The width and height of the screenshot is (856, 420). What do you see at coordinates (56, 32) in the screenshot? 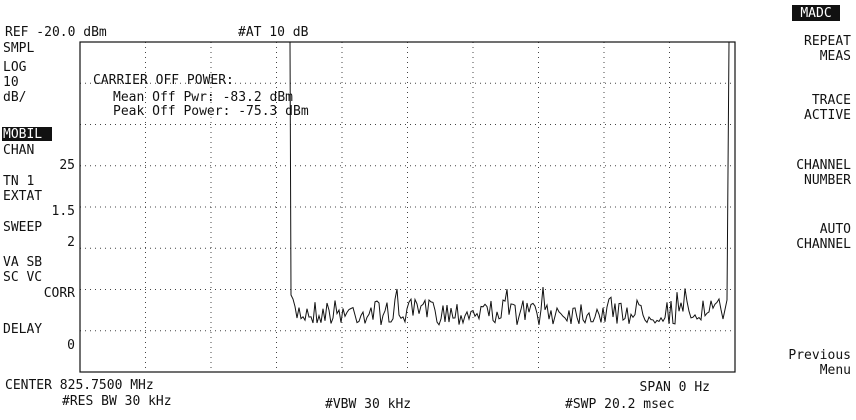
I see `ref-level: REF -20.0 dBm` at bounding box center [56, 32].